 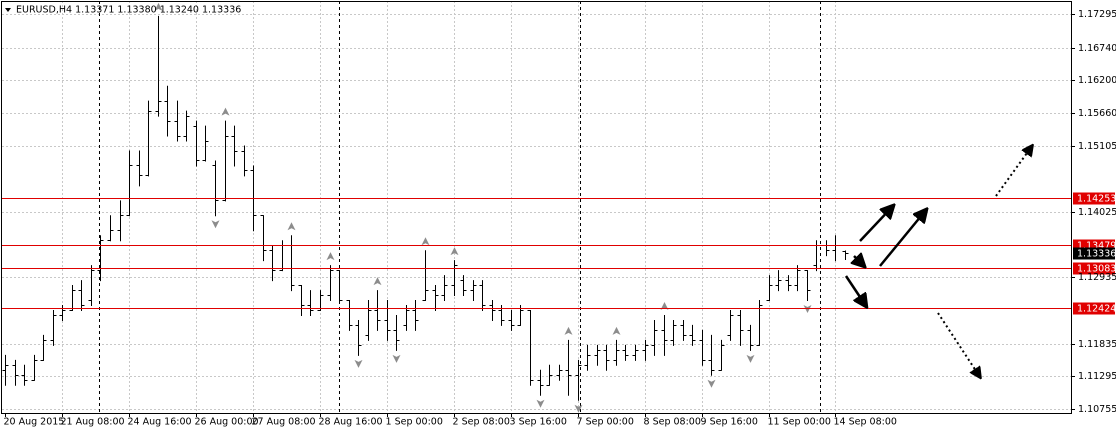 What do you see at coordinates (160, 422) in the screenshot?
I see `x-tick-label: 24 Aug 16:00` at bounding box center [160, 422].